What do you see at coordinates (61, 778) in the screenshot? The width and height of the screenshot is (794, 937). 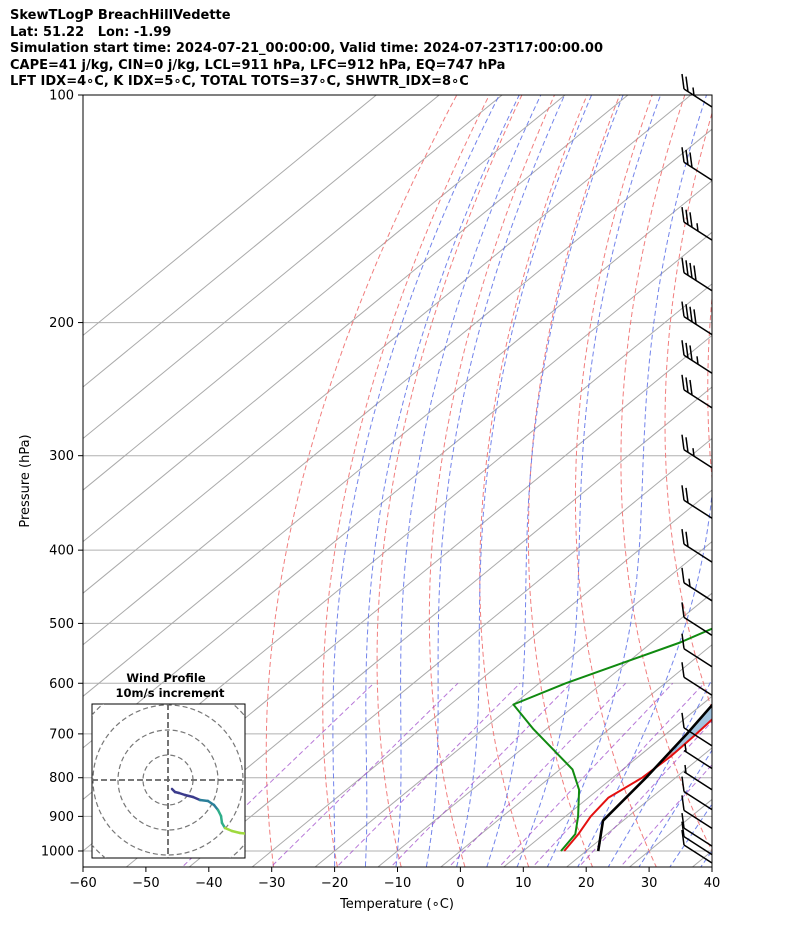 I see `y-tick-label: 800` at bounding box center [61, 778].